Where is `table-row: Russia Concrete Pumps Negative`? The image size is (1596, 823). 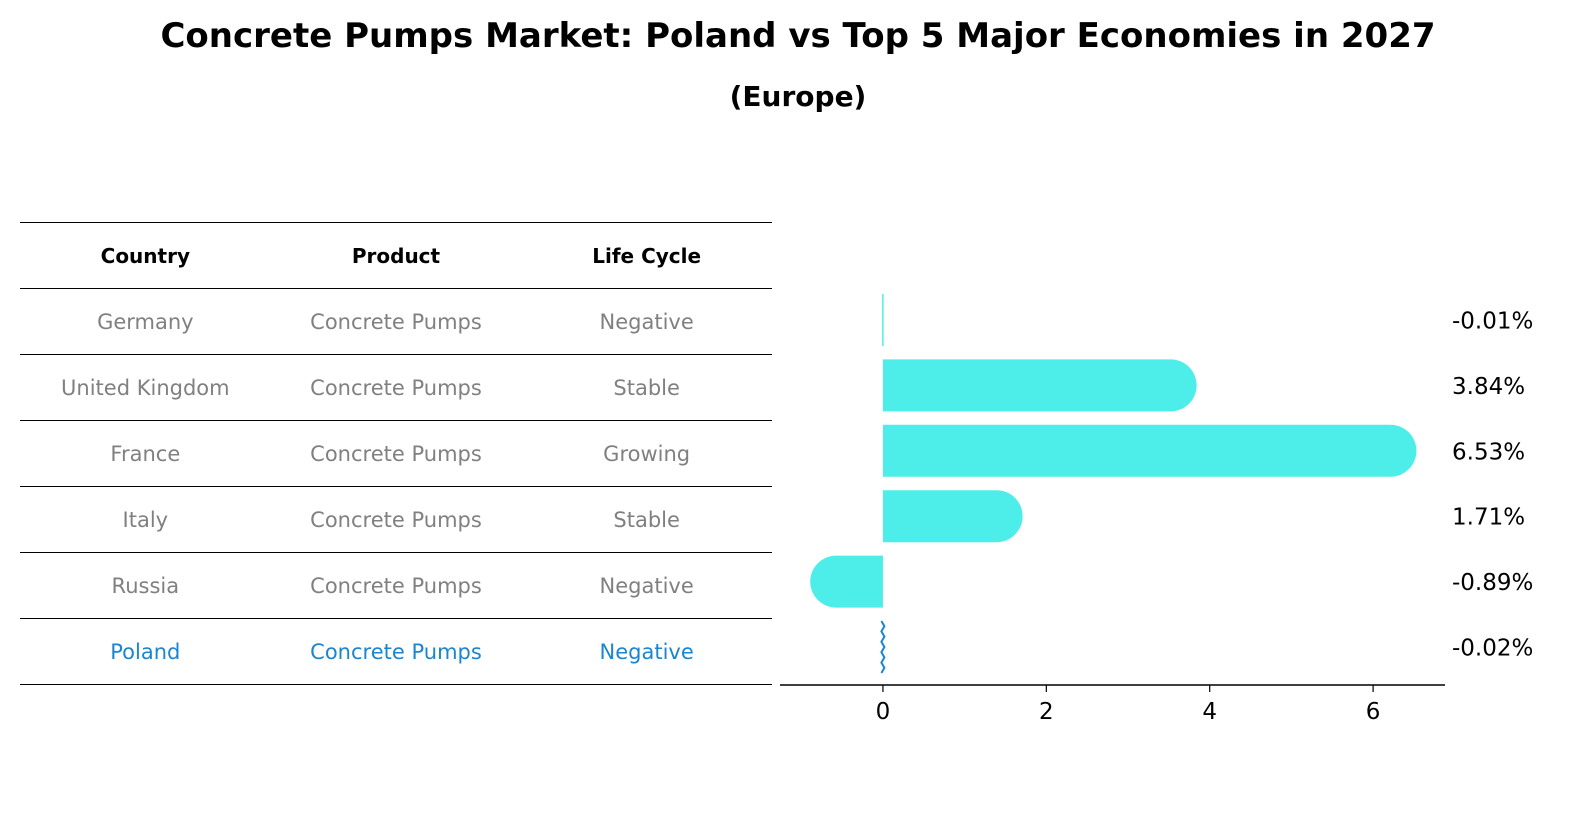
table-row: Russia Concrete Pumps Negative is located at coordinates (396, 585).